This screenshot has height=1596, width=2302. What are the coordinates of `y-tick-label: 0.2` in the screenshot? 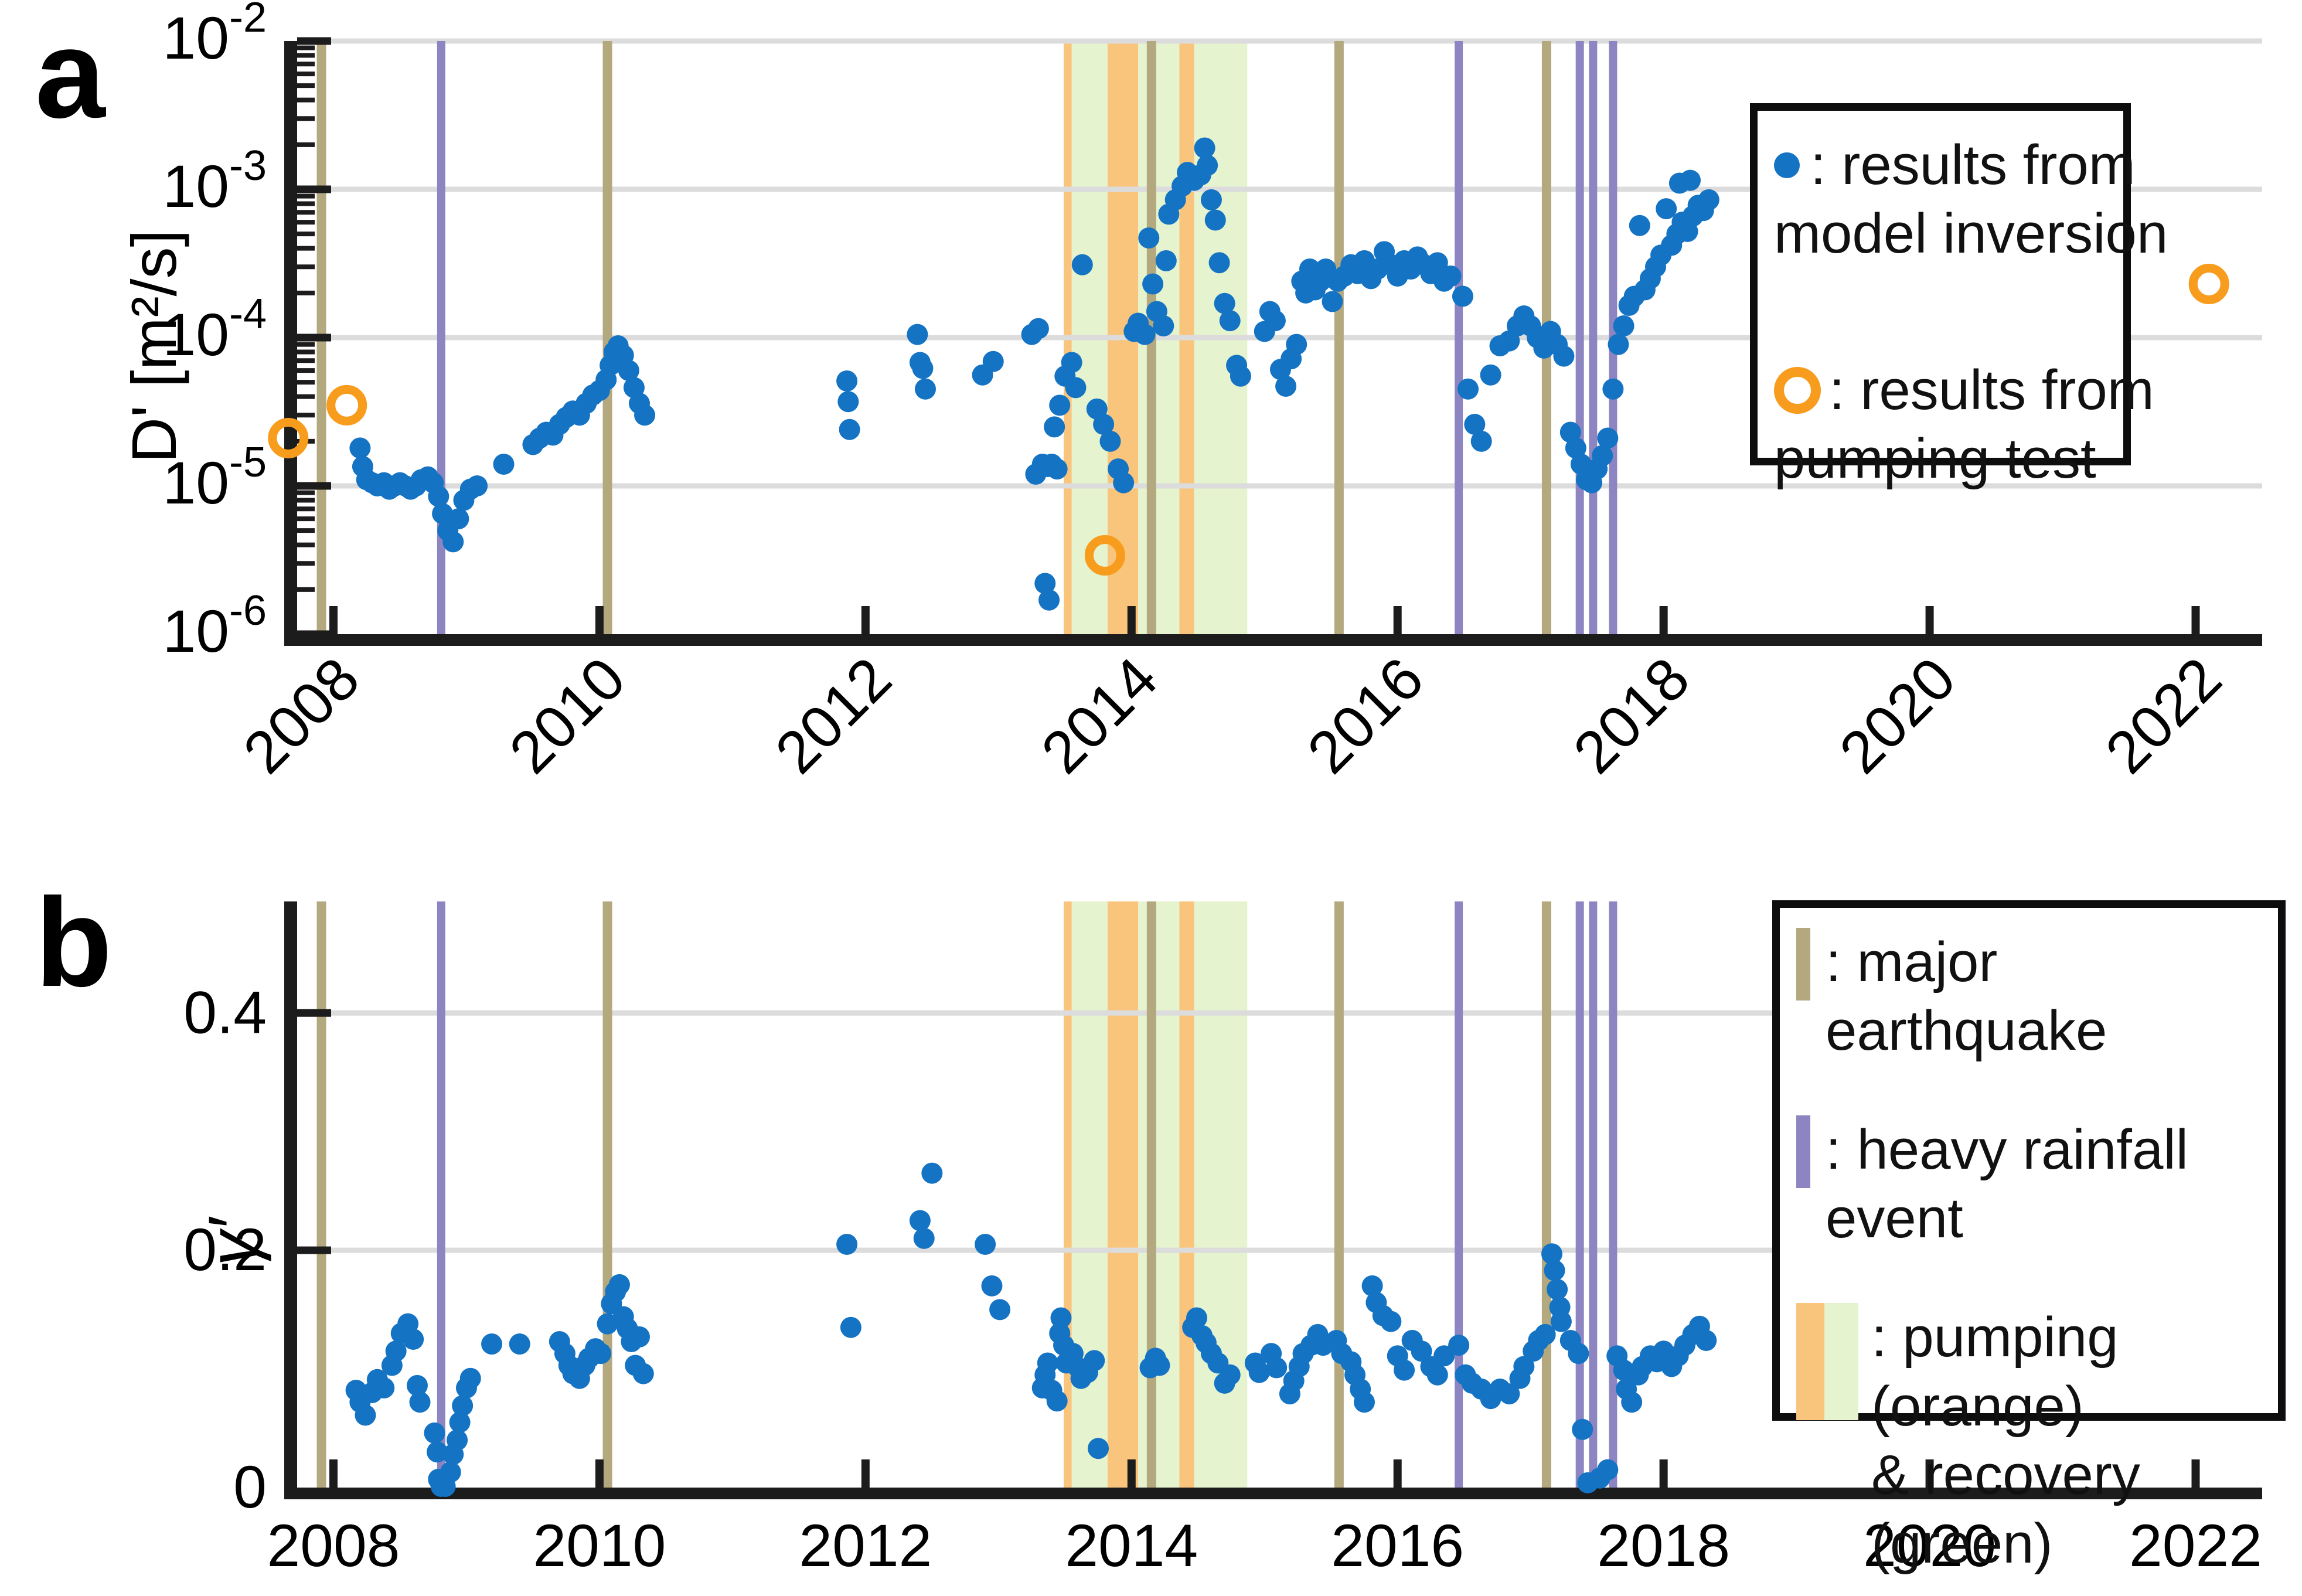 It's located at (225, 1250).